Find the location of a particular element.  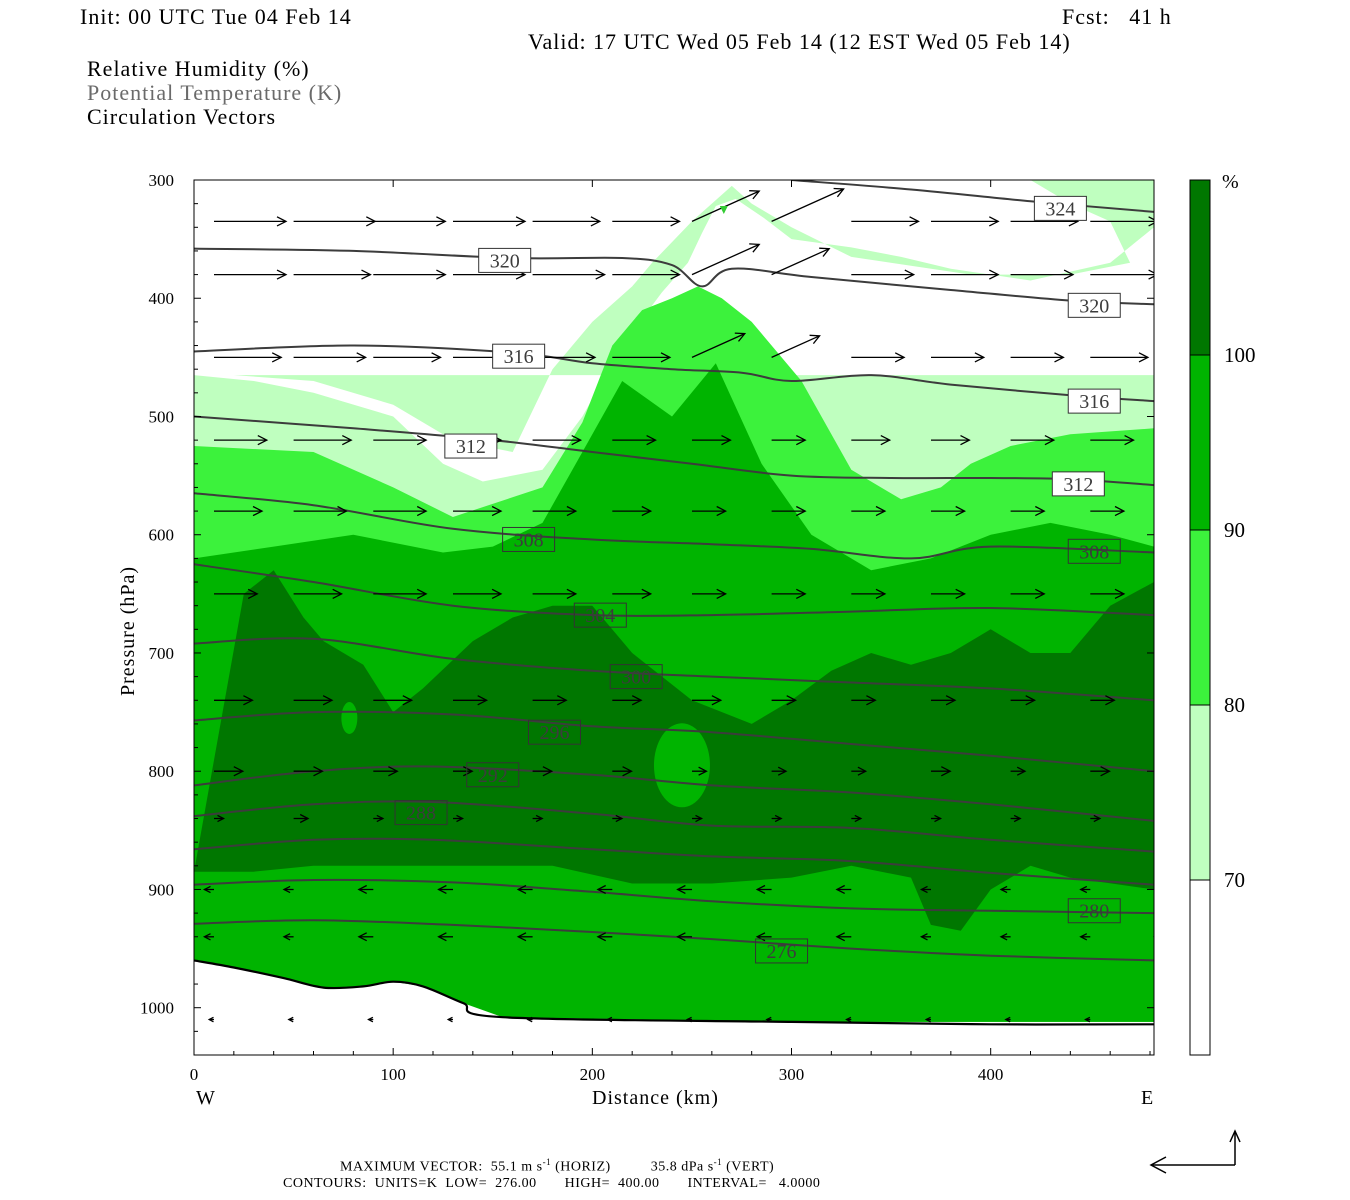

theta-label: 292 is located at coordinates (493, 775).